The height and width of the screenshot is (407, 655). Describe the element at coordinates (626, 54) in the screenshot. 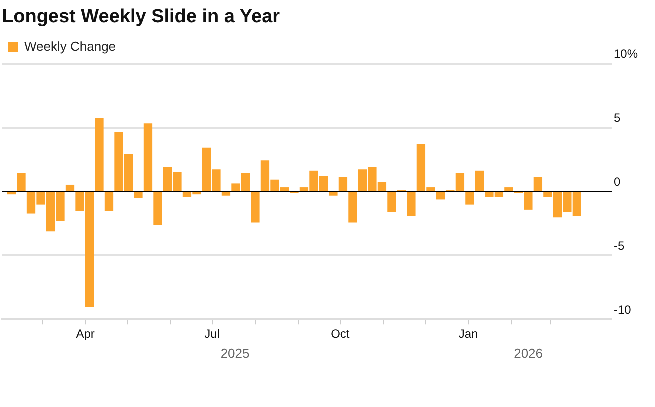

I see `y-tick-label: 10%` at that location.